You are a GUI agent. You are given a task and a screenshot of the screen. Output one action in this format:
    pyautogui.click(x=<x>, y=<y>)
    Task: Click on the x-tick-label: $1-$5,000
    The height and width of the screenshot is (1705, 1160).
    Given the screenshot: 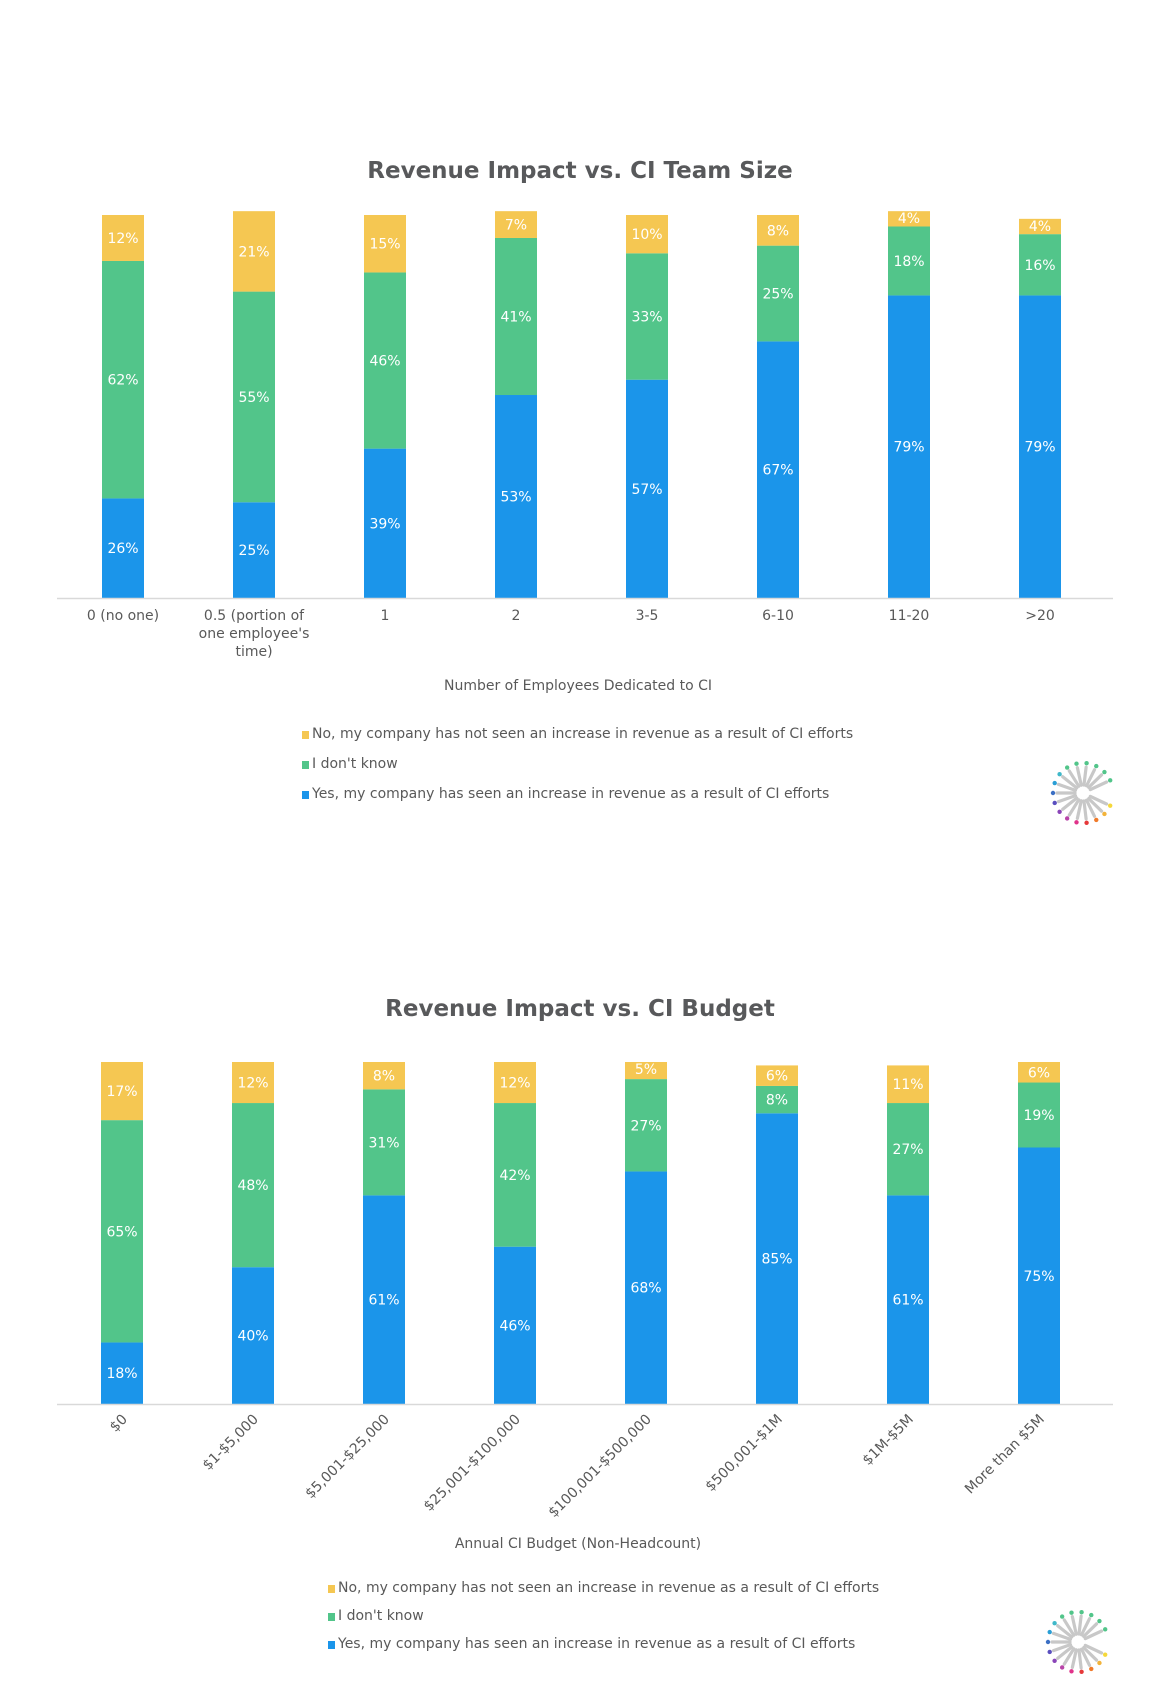 What is the action you would take?
    pyautogui.click(x=231, y=1443)
    